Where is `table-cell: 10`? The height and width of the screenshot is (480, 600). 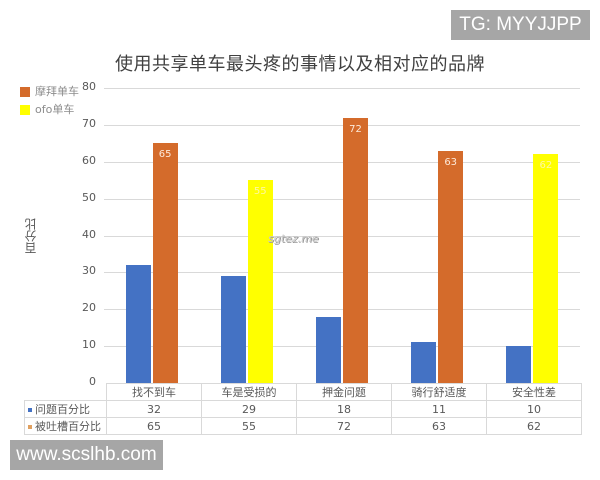 table-cell: 10 is located at coordinates (534, 409).